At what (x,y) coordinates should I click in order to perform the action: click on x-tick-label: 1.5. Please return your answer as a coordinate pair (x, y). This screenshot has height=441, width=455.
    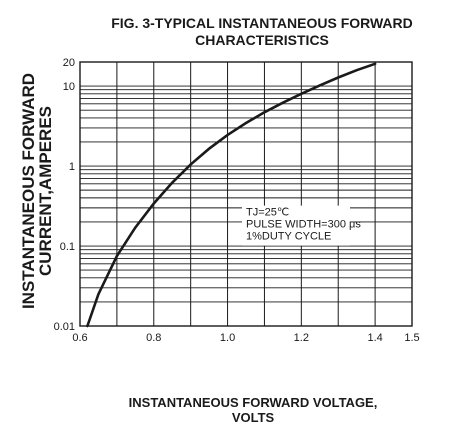
    Looking at the image, I should click on (411, 338).